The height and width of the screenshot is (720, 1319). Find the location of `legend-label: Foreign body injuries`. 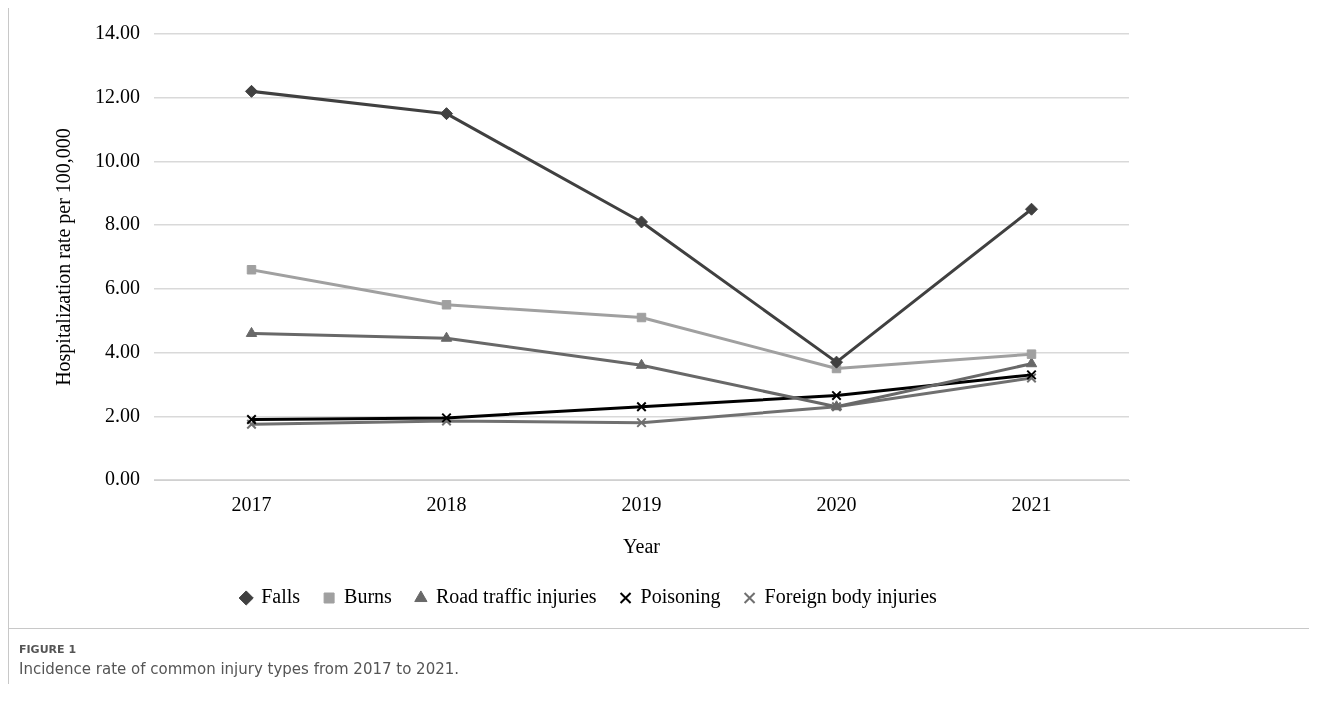

legend-label: Foreign body injuries is located at coordinates (851, 597).